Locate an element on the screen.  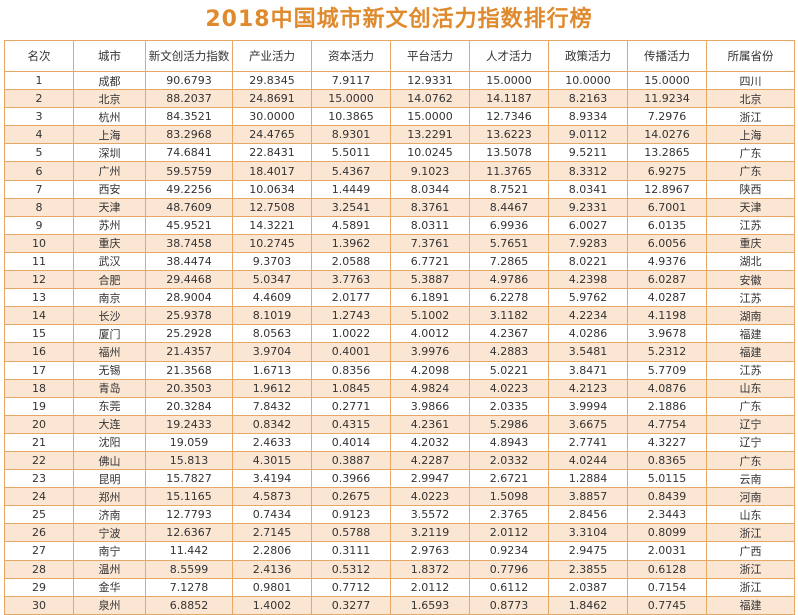
table-cell: 0.3277 is located at coordinates (351, 605).